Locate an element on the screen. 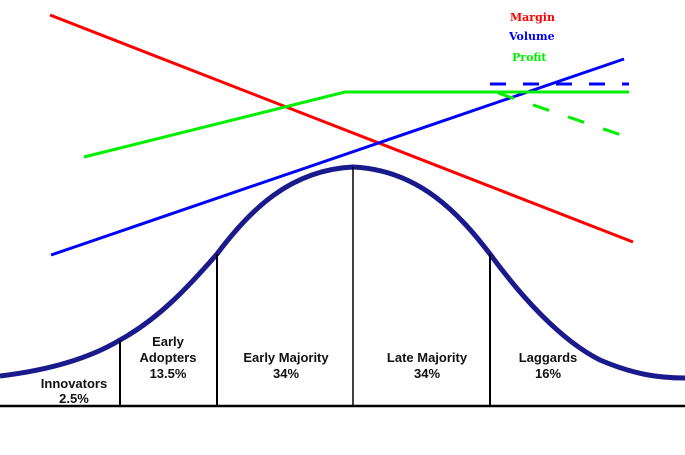  segment-early-adopters-name2: Adopters is located at coordinates (167, 357).